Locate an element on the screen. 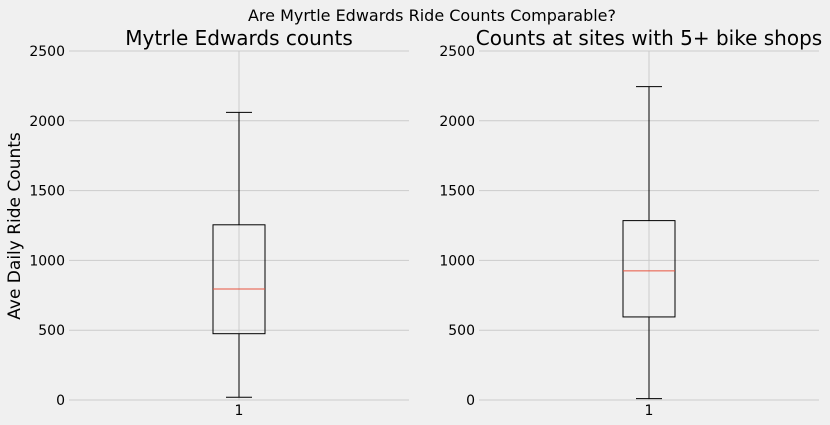  left-iqr-box is located at coordinates (239, 279).